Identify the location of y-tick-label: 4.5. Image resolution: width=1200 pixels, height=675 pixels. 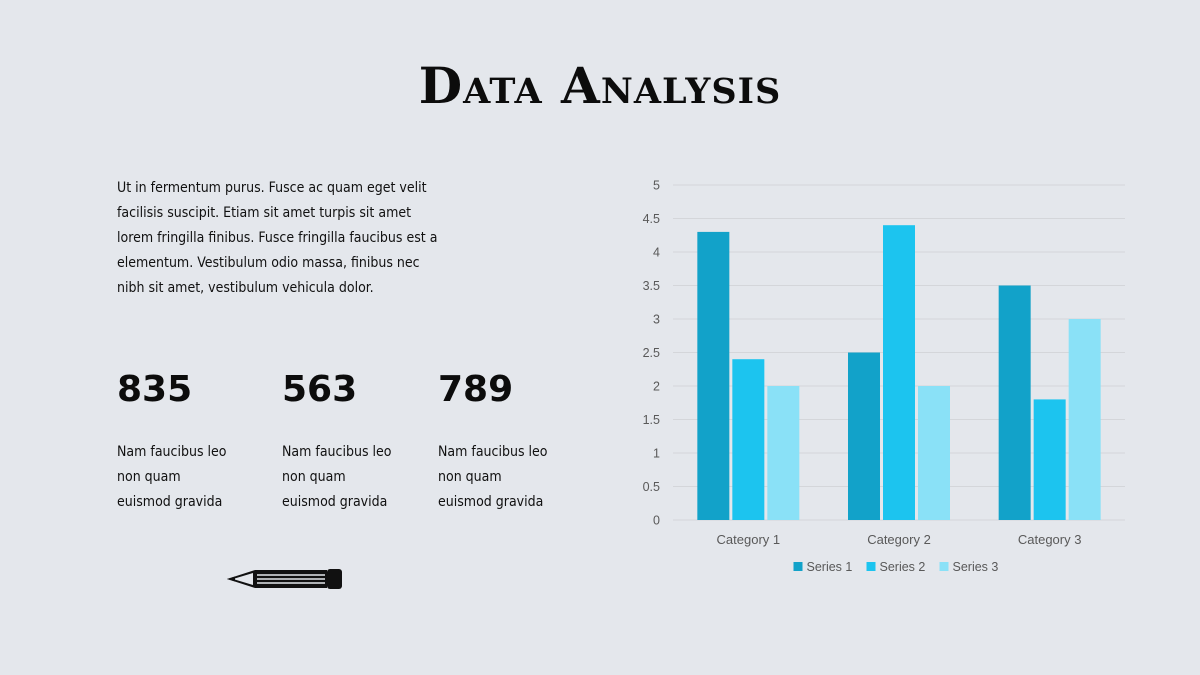
(651, 219).